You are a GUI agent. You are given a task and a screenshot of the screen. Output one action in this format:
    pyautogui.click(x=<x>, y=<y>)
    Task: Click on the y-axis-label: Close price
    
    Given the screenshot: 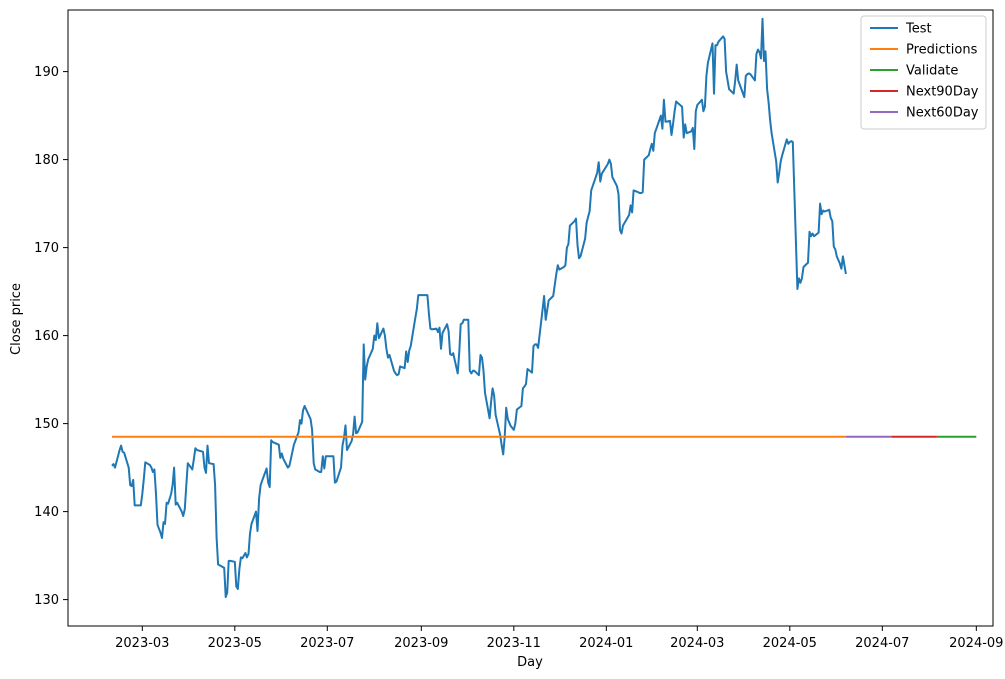 What is the action you would take?
    pyautogui.click(x=16, y=319)
    